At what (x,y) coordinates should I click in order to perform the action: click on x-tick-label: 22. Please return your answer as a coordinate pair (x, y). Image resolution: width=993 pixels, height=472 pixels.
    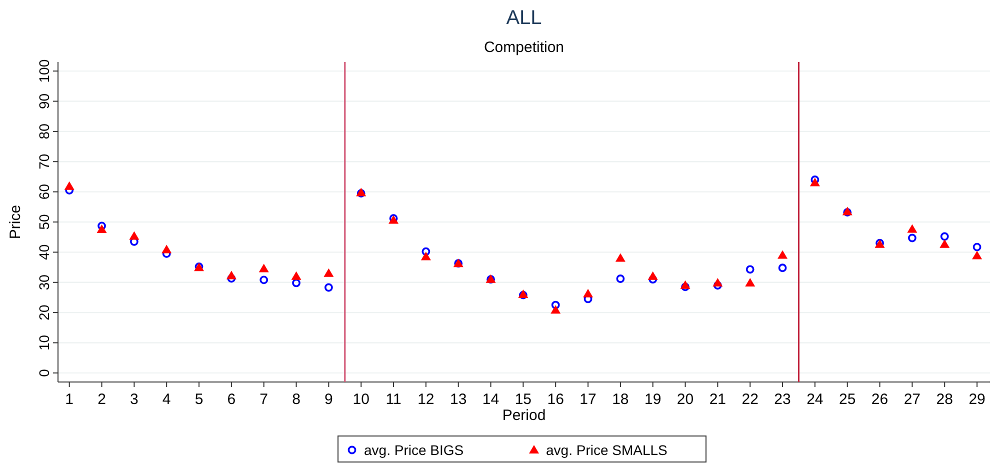
    Looking at the image, I should click on (750, 399).